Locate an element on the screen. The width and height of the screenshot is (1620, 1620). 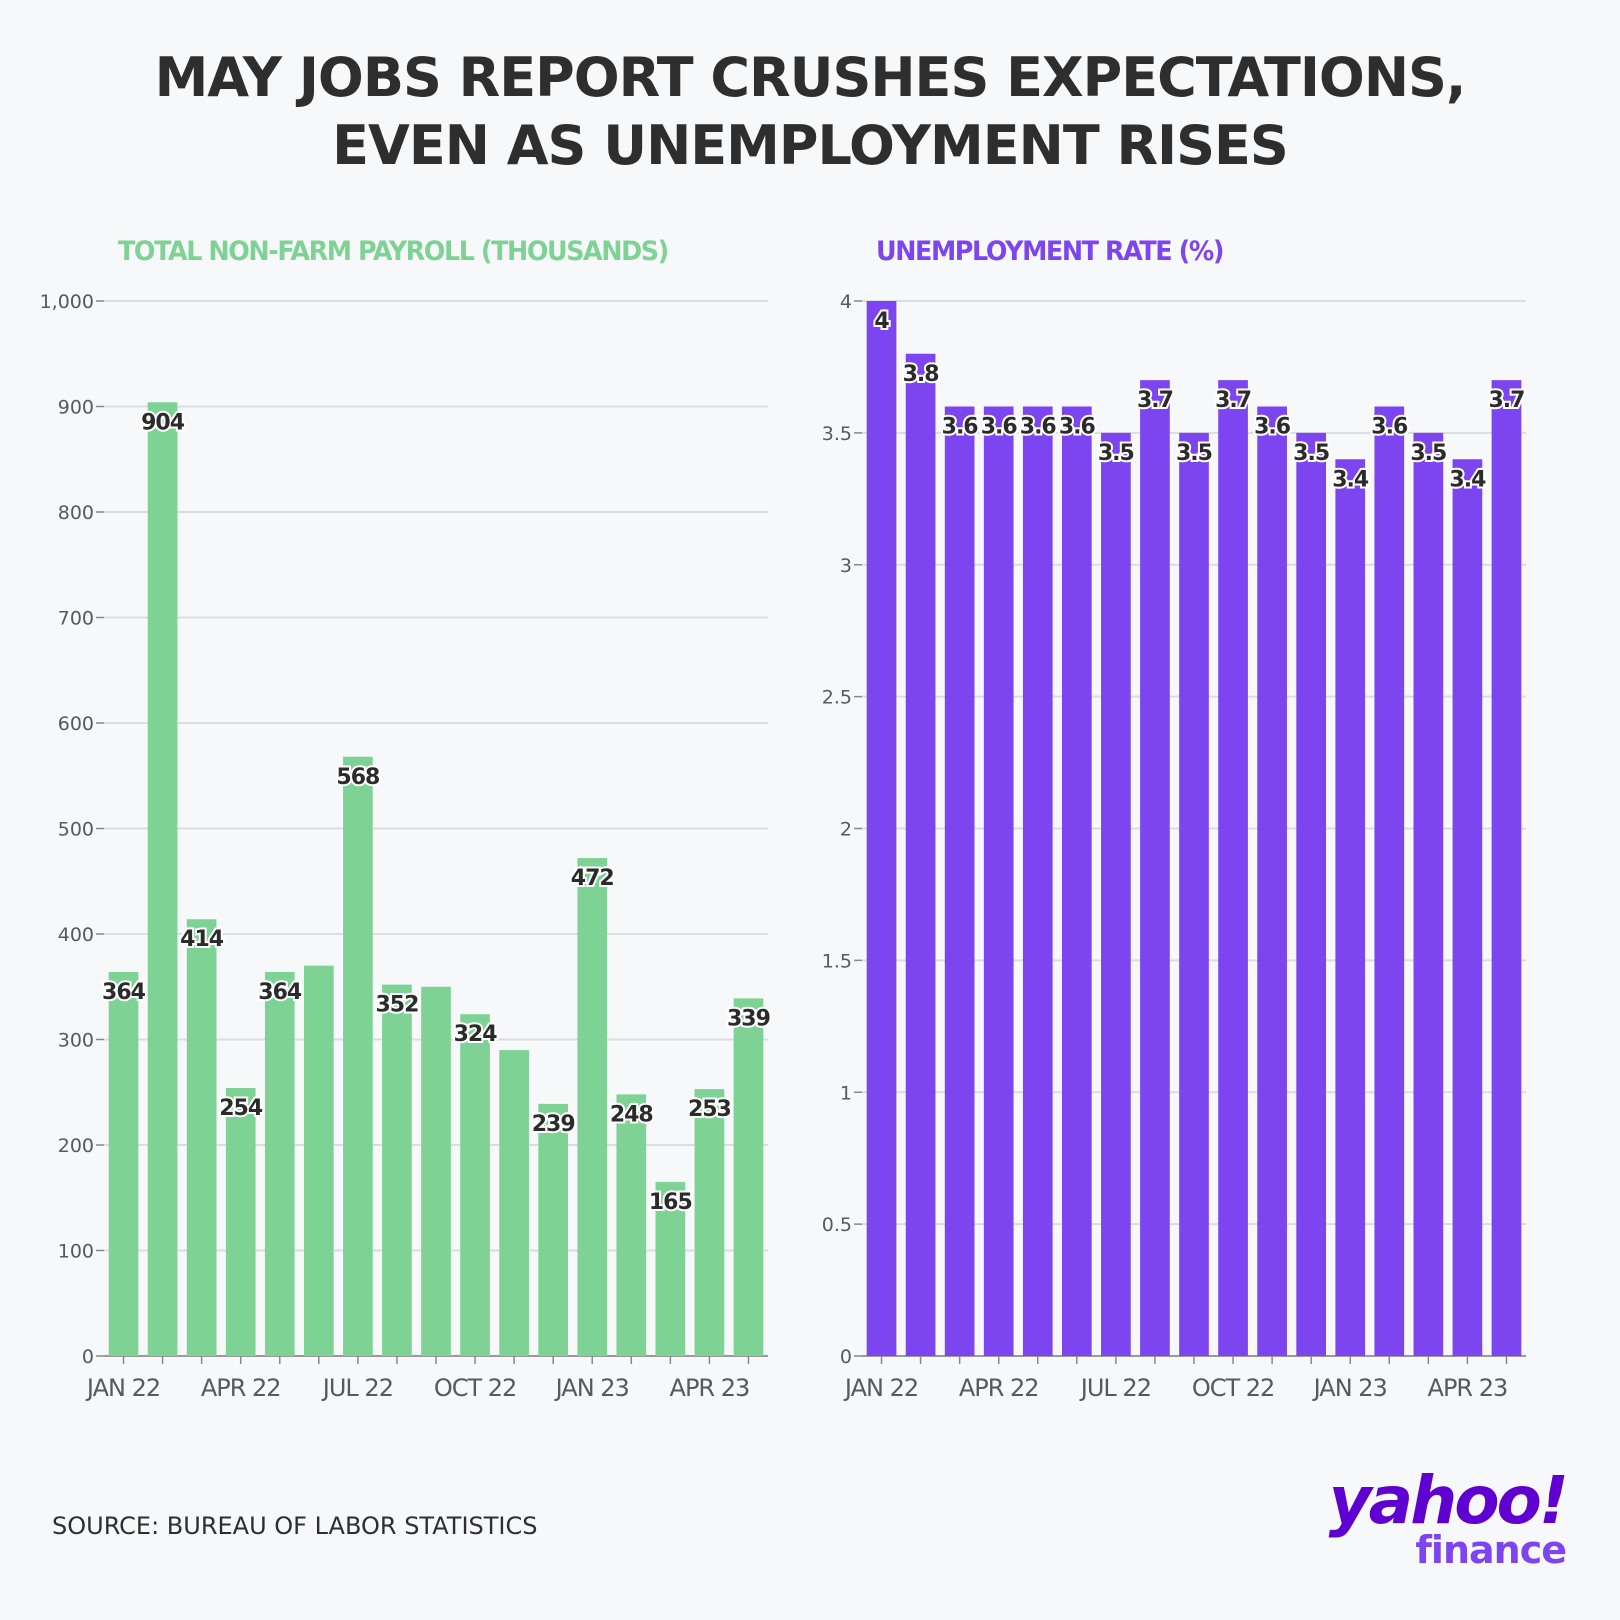
y-tick-label: 1,000 is located at coordinates (67, 302).